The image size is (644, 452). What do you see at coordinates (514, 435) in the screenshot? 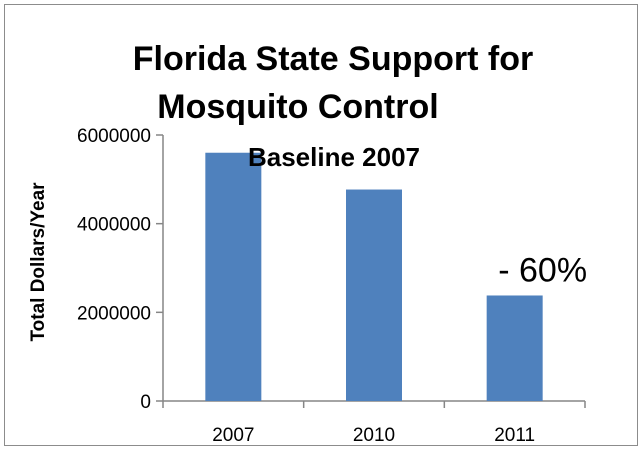
I see `x-tick-label: 2011` at bounding box center [514, 435].